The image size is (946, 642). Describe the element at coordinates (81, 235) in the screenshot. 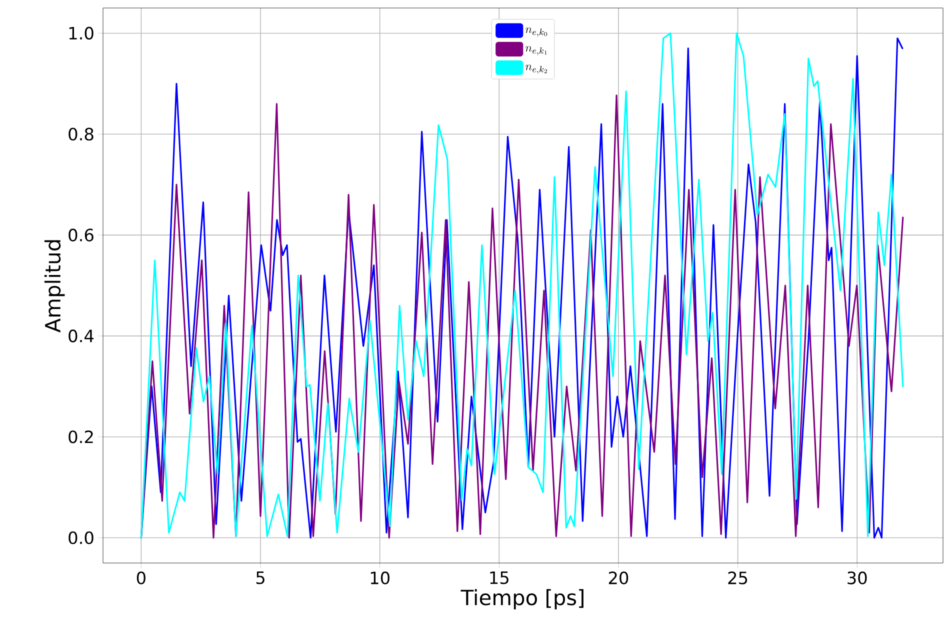

I see `y-tick-label: 0.6` at that location.